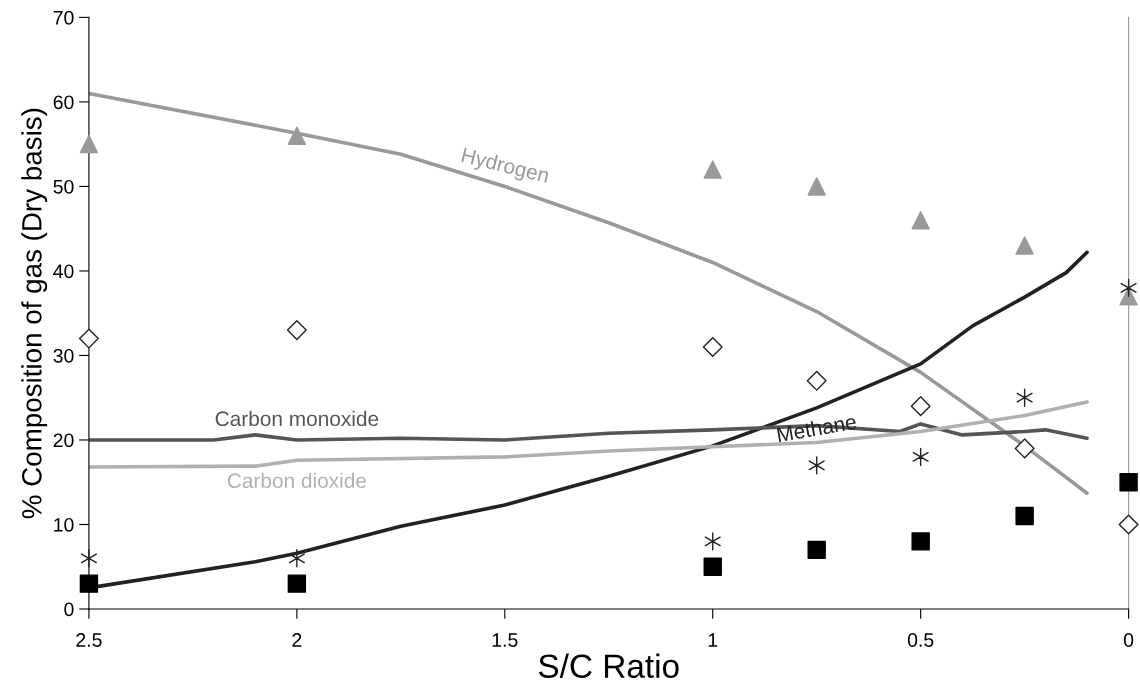 This screenshot has height=696, width=1140. I want to click on y-tick-label: 40, so click(63, 271).